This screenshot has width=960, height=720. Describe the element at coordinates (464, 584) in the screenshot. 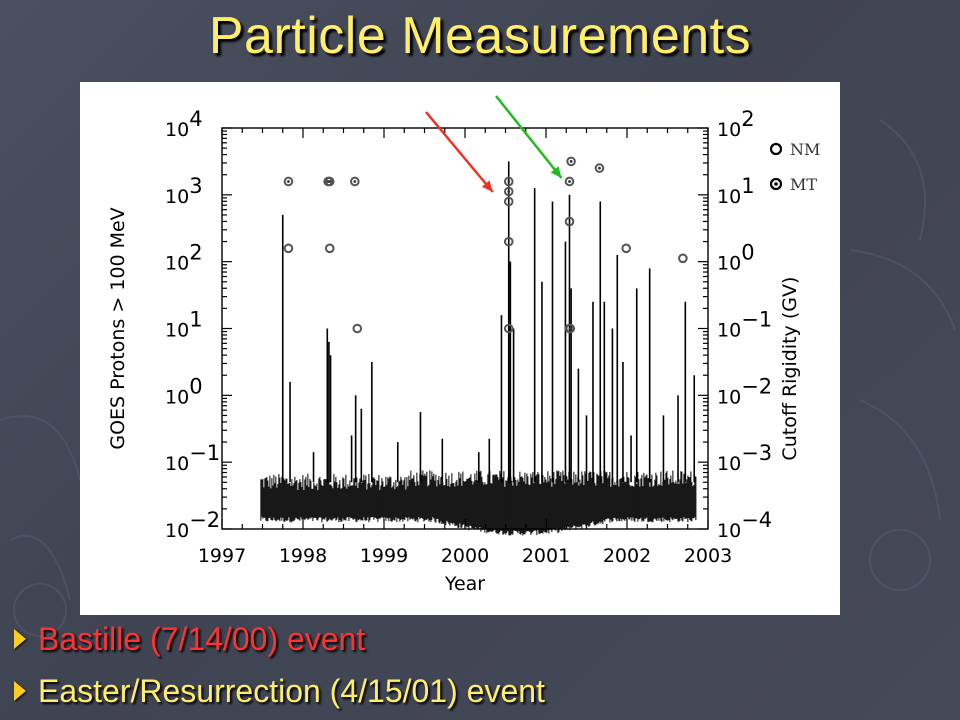

I see `x-axis-label: Year` at that location.